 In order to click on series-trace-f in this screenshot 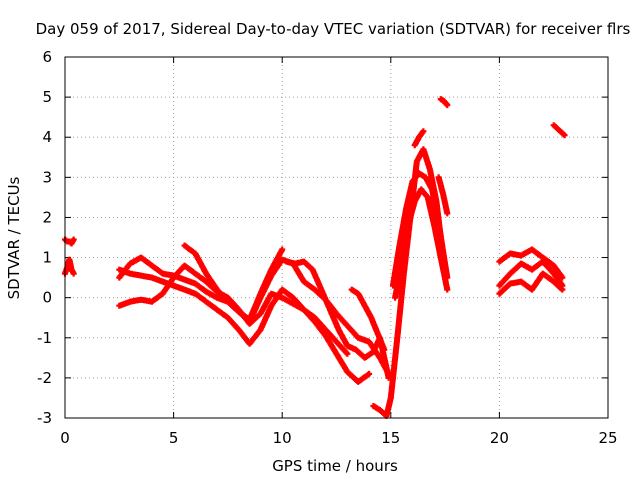, I will do `click(233, 282)`.